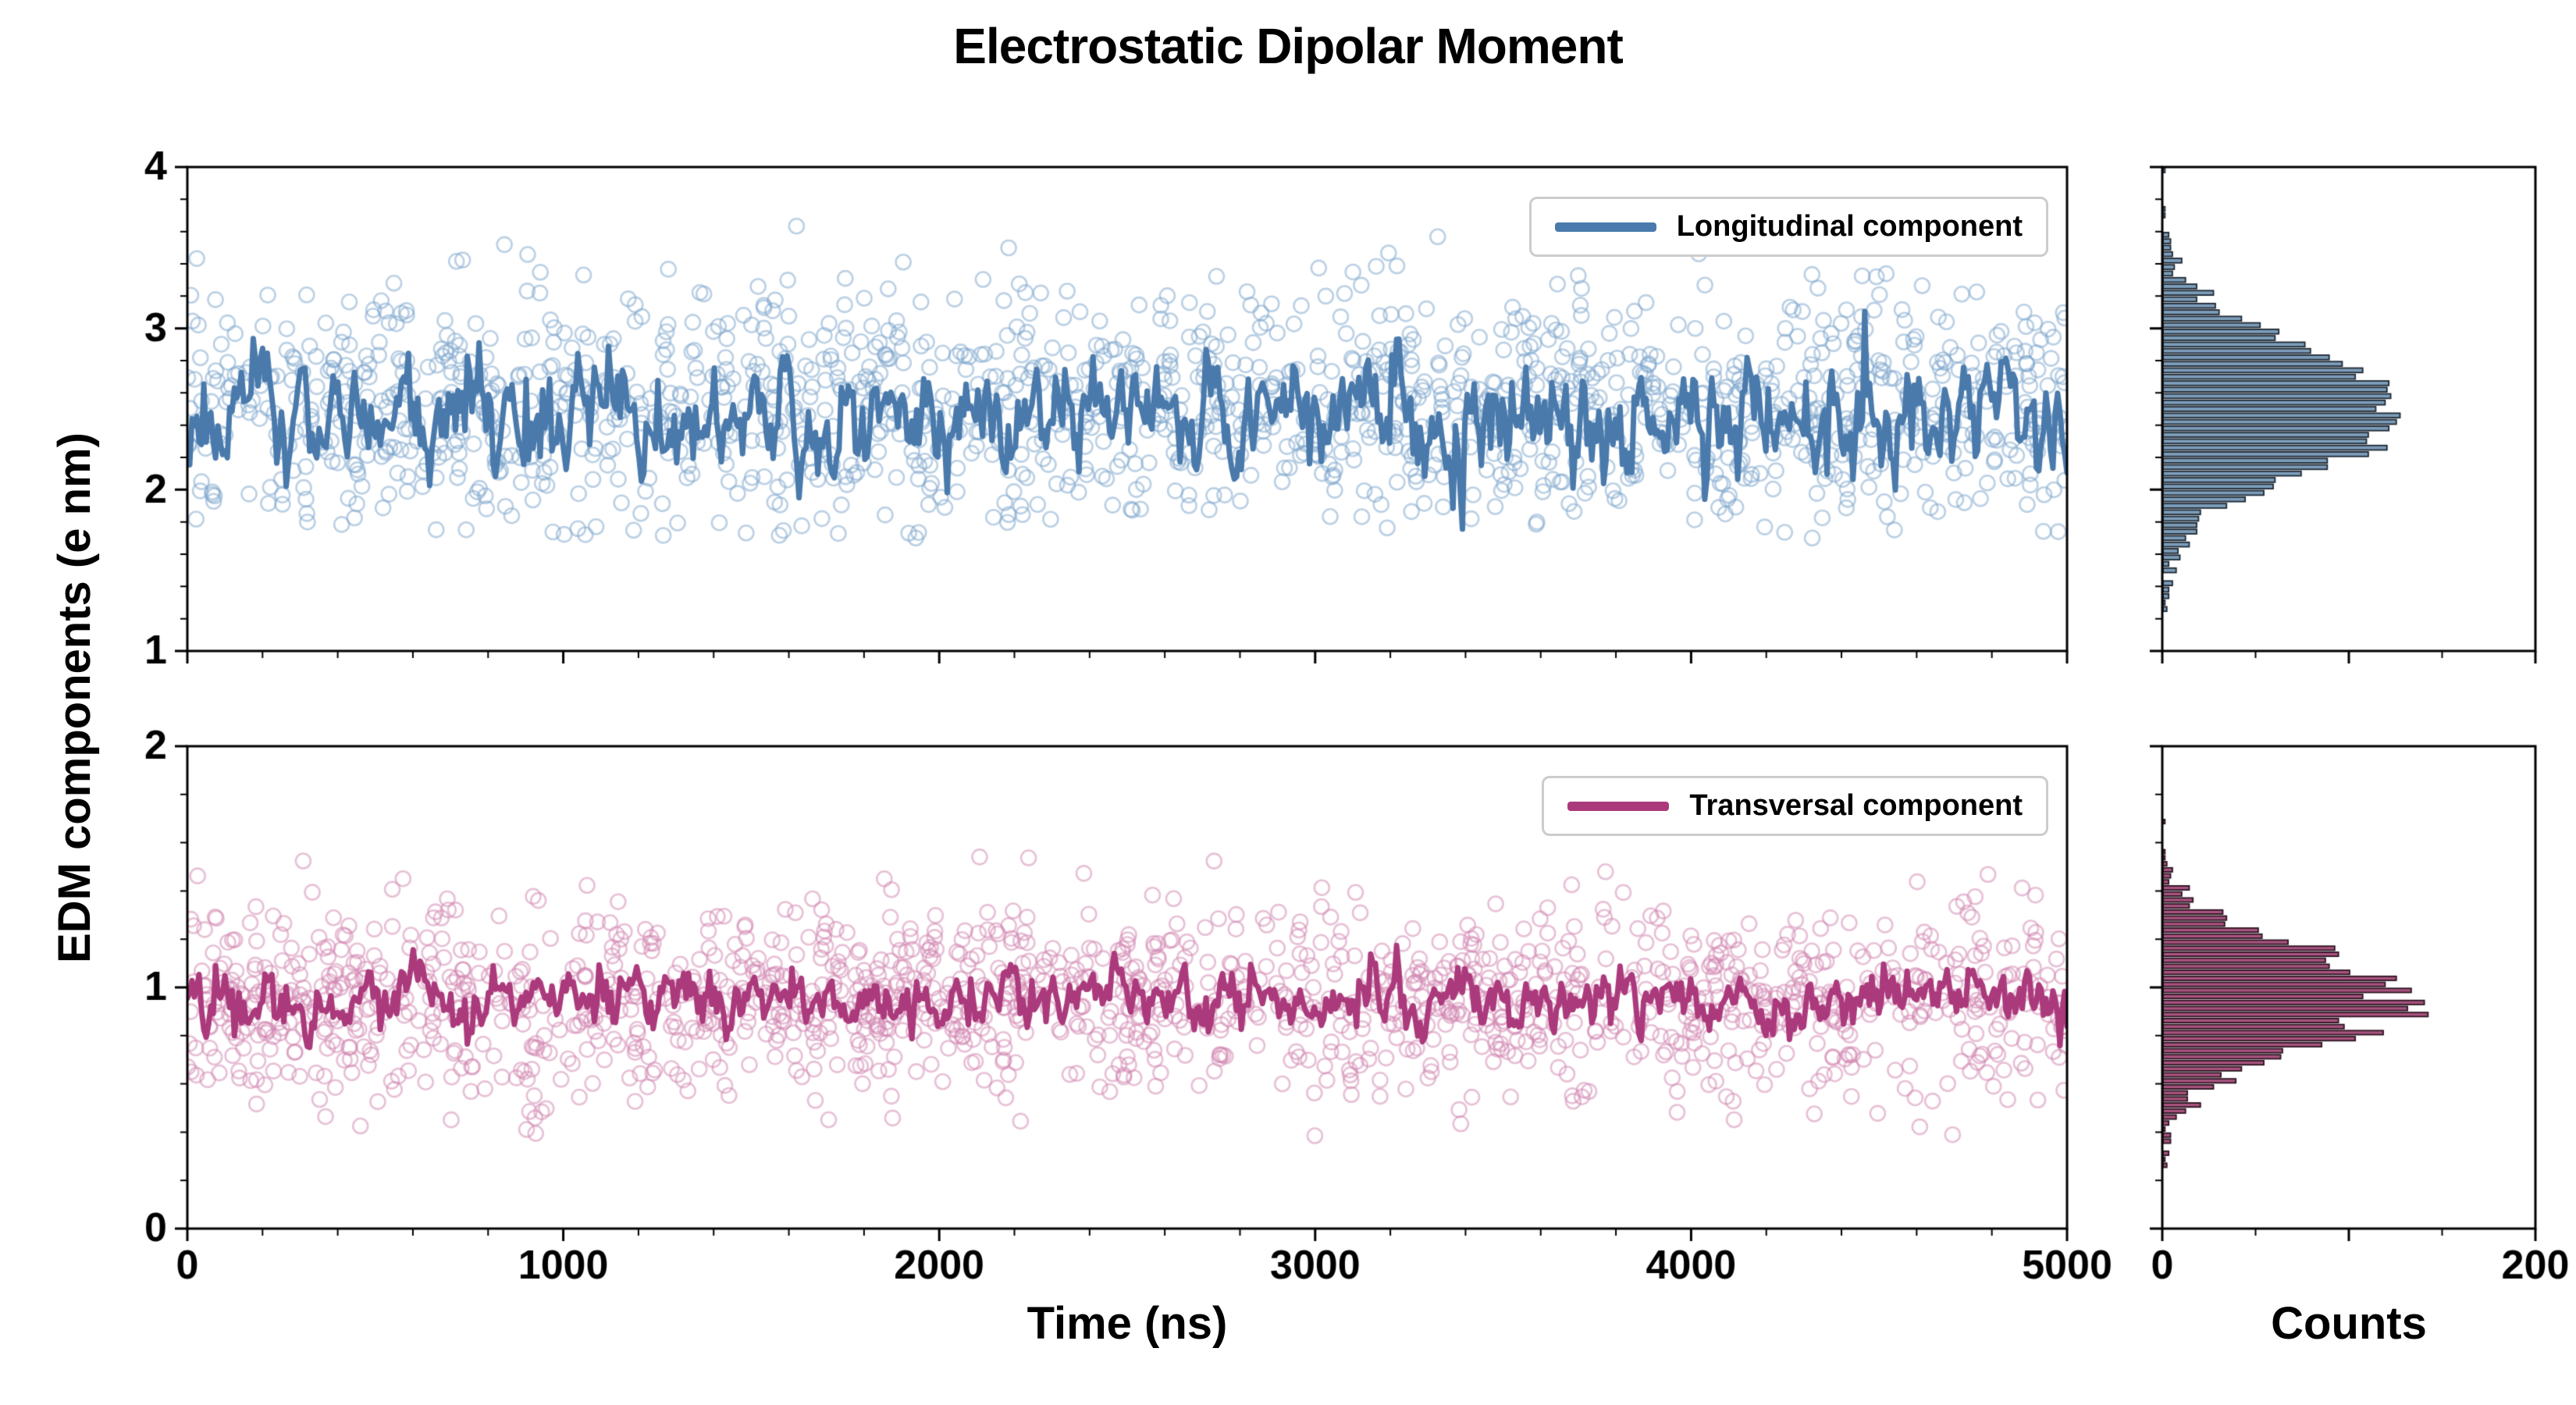 The width and height of the screenshot is (2576, 1405). I want to click on legend-longitudinal: Longitudinal component, so click(1788, 227).